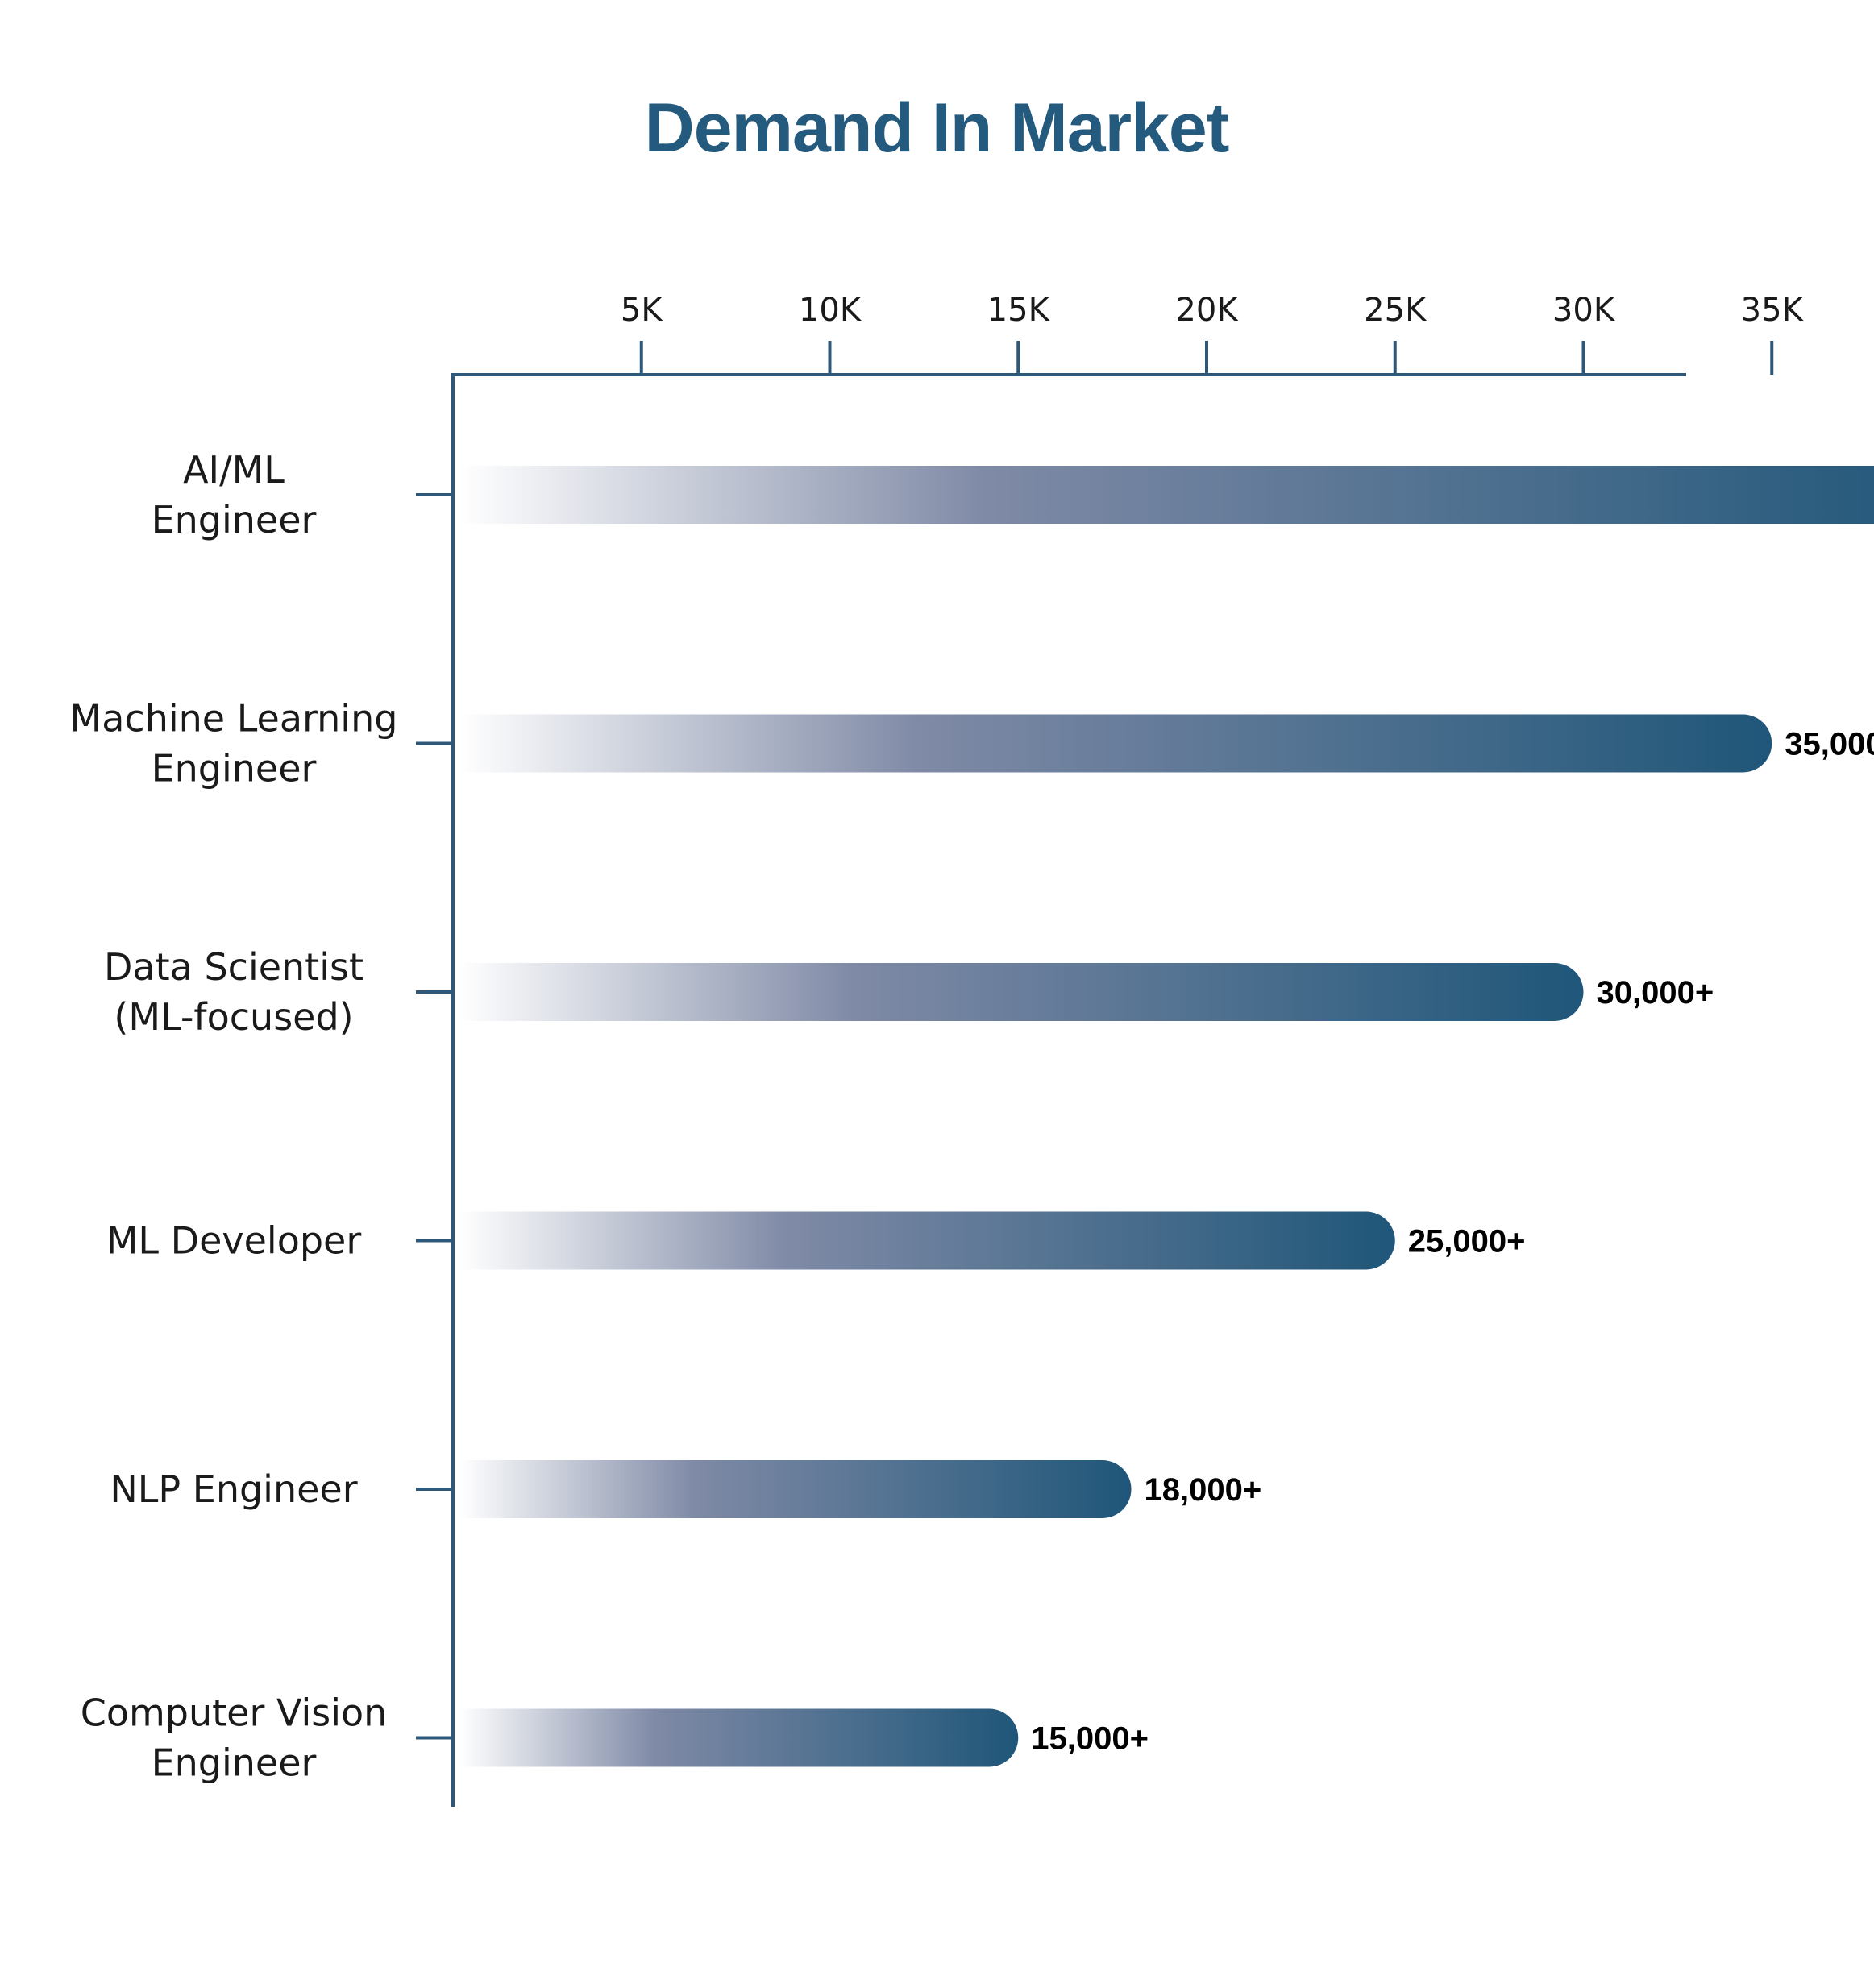 The image size is (1874, 1988). What do you see at coordinates (234, 992) in the screenshot?
I see `category-label: Data Scientist (ML-focused)` at bounding box center [234, 992].